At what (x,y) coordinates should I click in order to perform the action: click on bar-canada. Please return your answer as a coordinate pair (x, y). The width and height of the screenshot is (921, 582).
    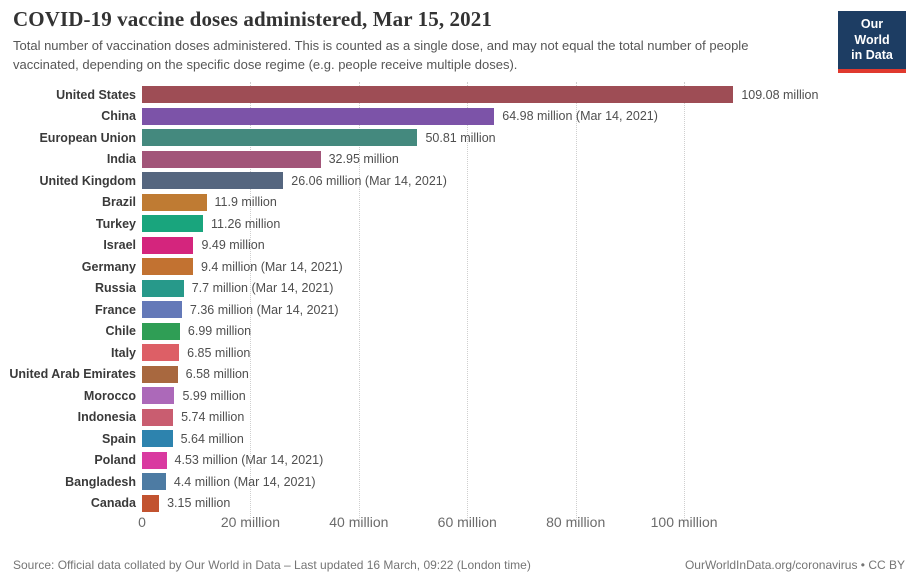
    Looking at the image, I should click on (151, 503).